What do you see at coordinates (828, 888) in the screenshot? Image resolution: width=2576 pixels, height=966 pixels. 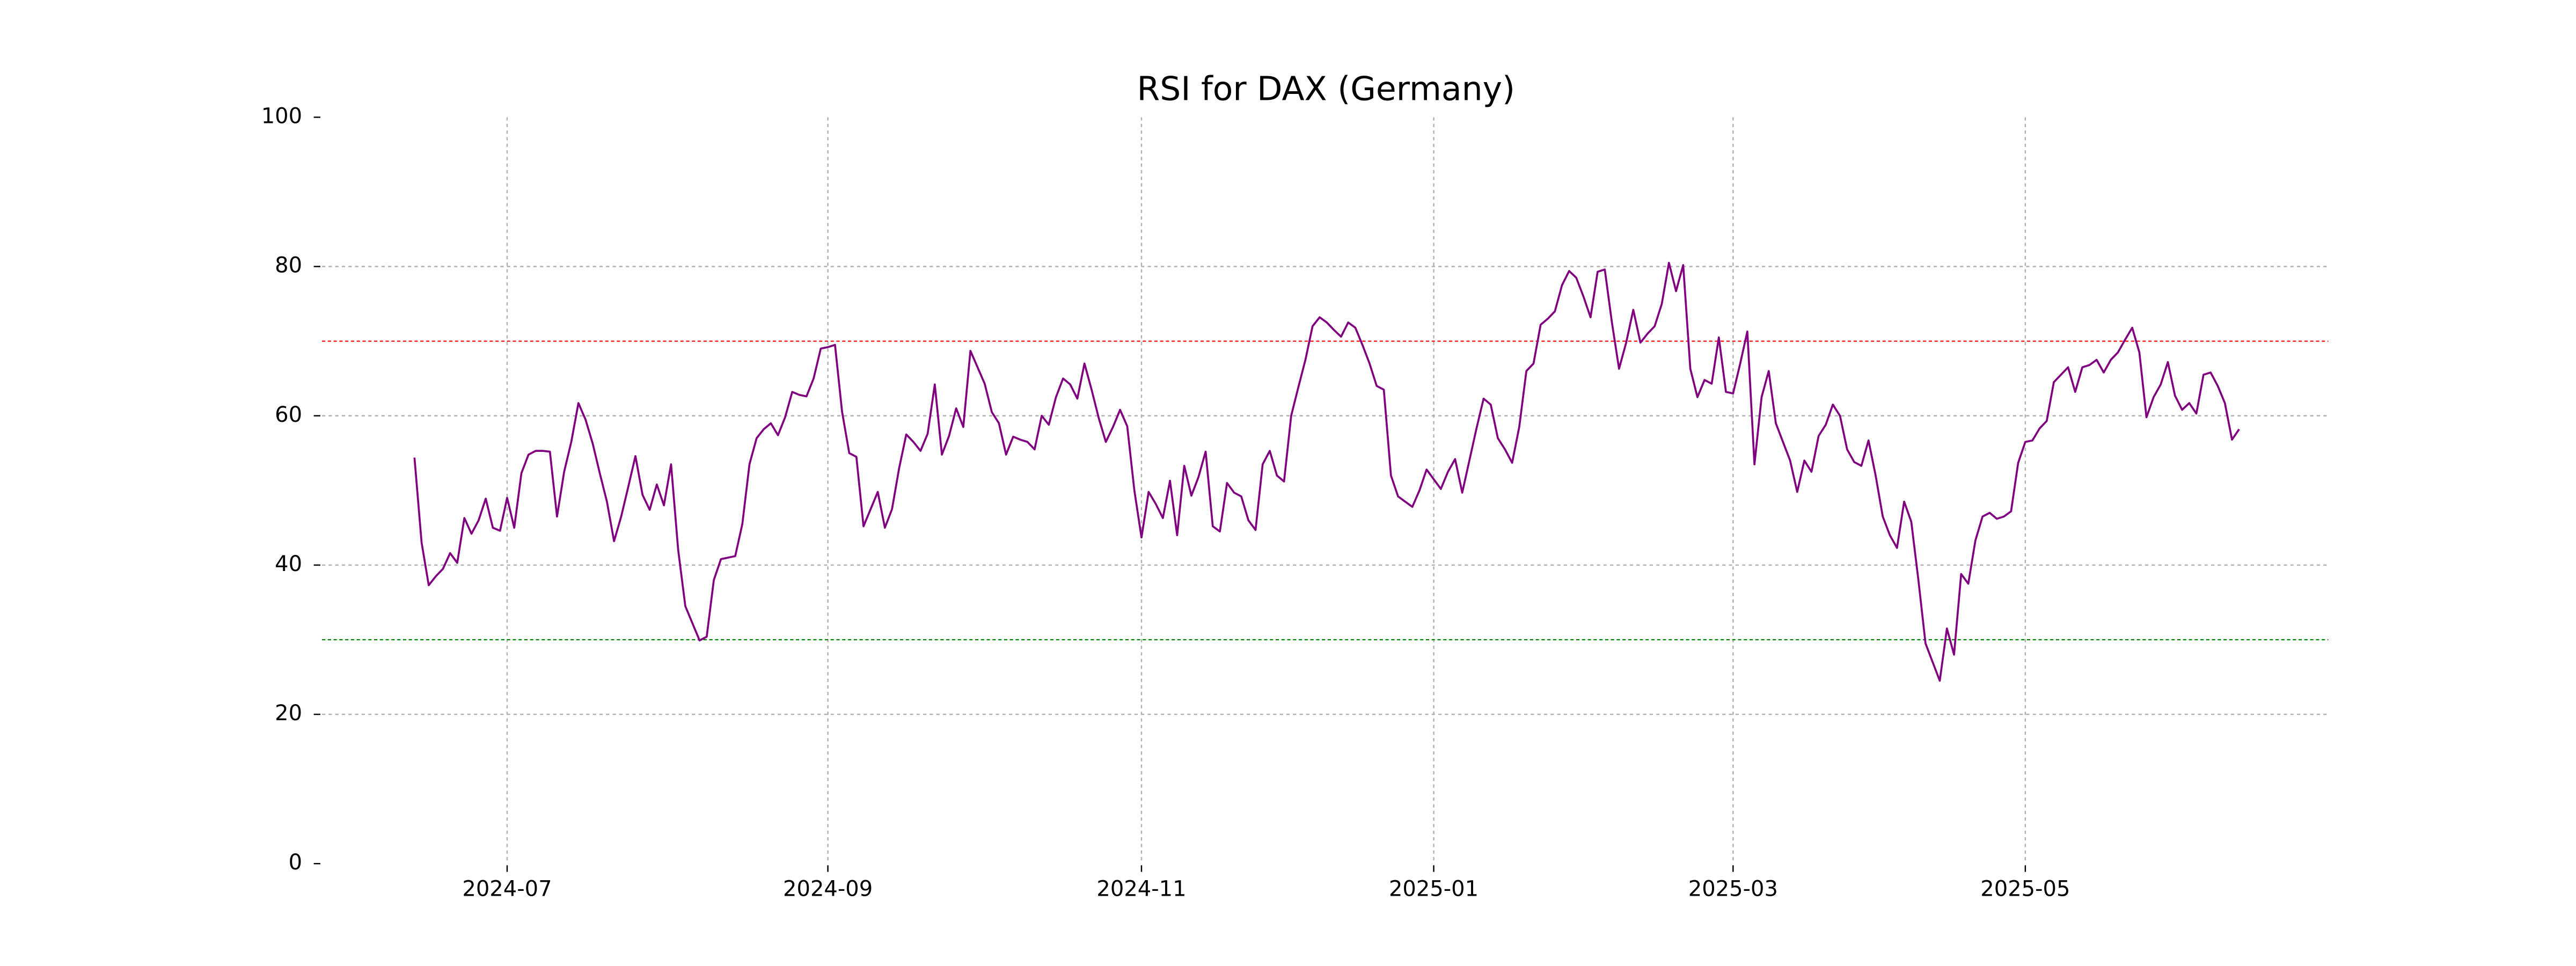 I see `x-tick-label: 2024-09` at bounding box center [828, 888].